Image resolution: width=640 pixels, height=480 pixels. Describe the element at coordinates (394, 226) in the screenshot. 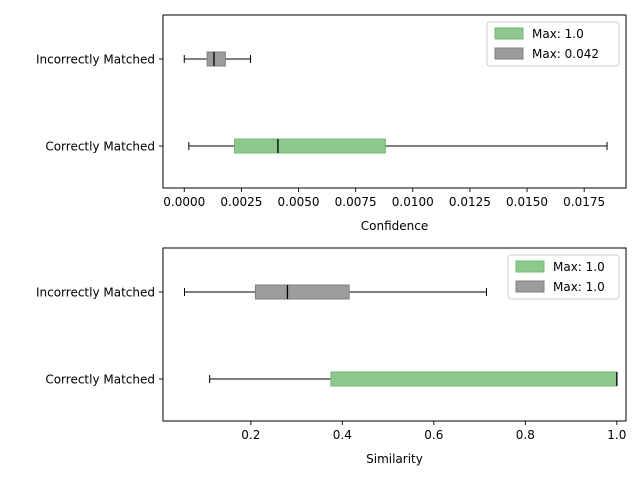

I see `x-axis-label: Confidence` at that location.